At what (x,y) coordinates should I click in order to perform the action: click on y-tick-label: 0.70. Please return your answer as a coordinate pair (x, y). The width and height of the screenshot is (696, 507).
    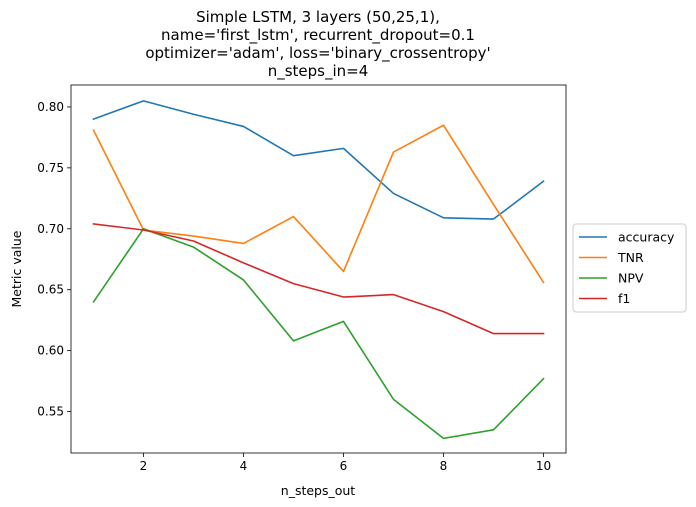
    Looking at the image, I should click on (50, 229).